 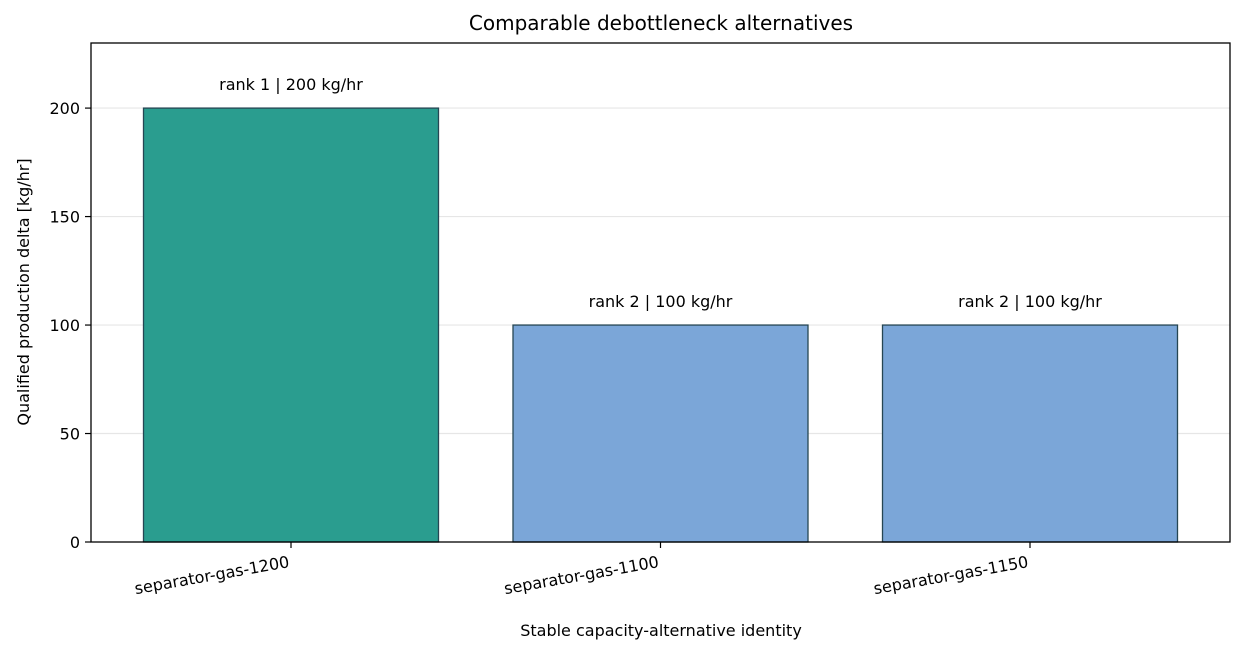 What do you see at coordinates (75, 542) in the screenshot?
I see `y-tick-label: 0` at bounding box center [75, 542].